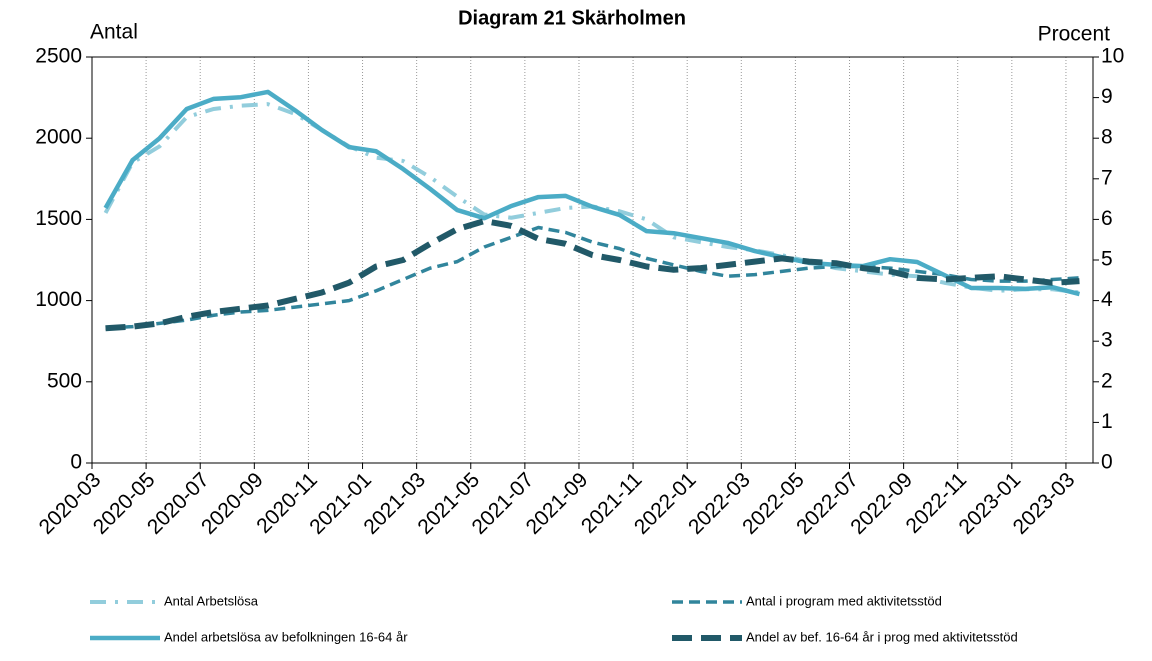 This screenshot has height=661, width=1152. Describe the element at coordinates (211, 600) in the screenshot. I see `legend-label: Antal Arbetslösa` at that location.